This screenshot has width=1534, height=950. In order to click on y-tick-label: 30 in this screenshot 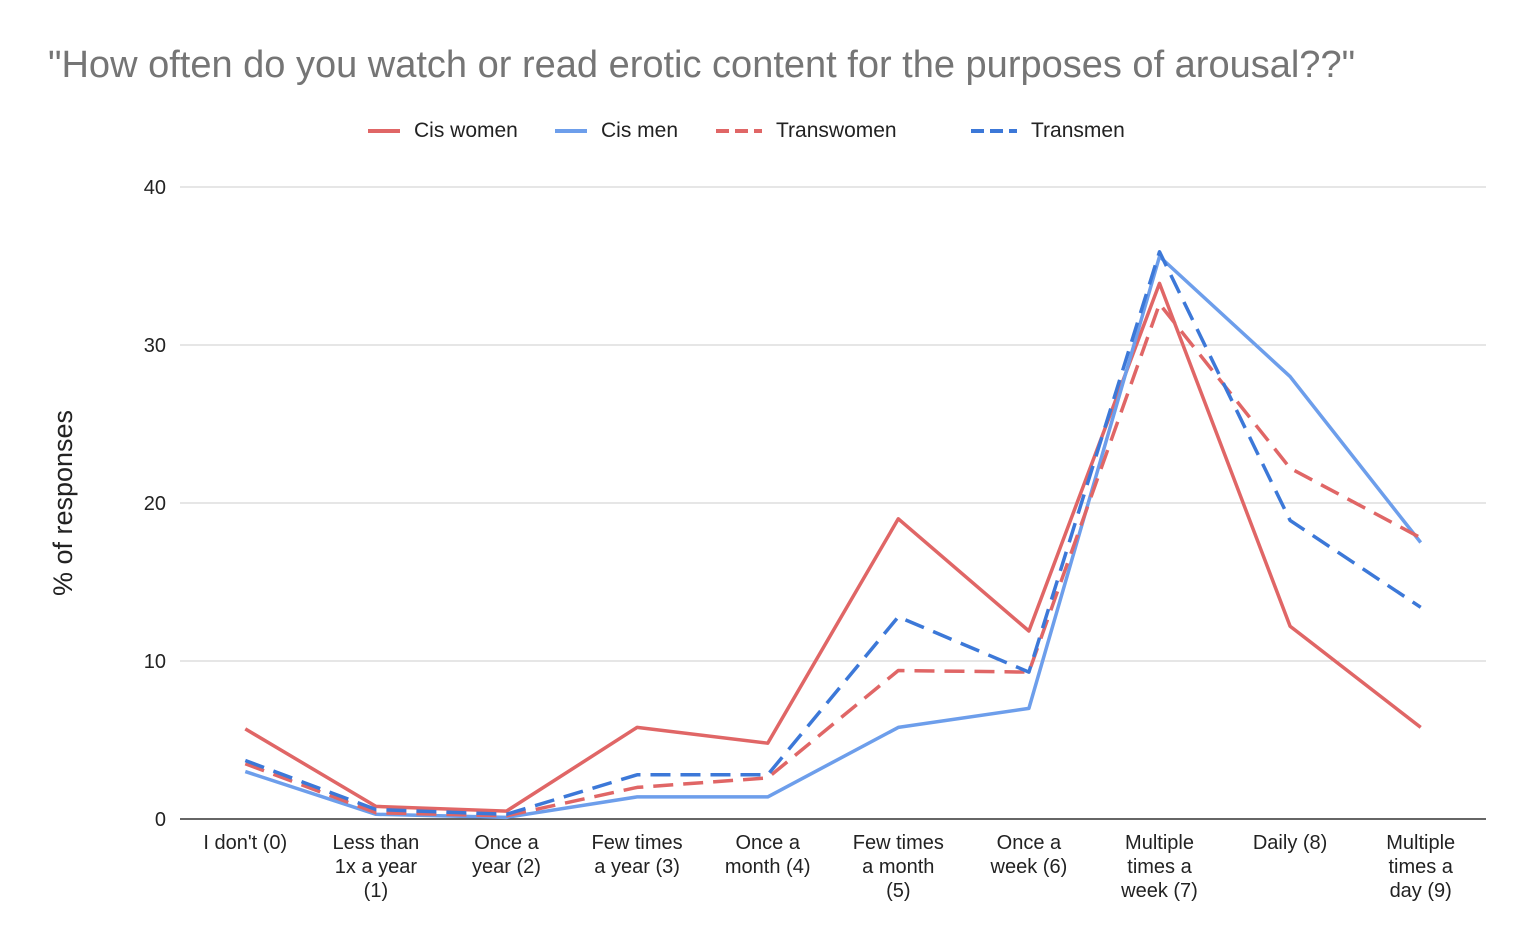, I will do `click(155, 346)`.